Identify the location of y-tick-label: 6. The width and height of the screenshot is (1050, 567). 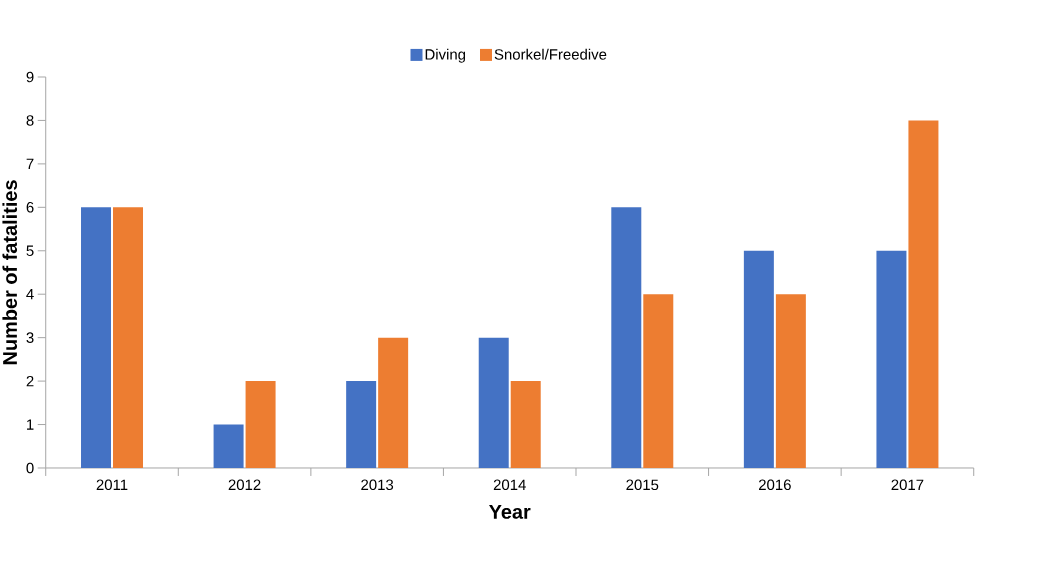
(30, 207).